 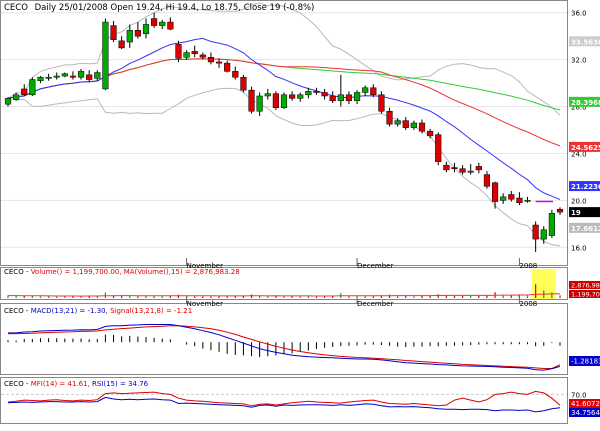 I want to click on volume-month-label: November, so click(x=205, y=304).